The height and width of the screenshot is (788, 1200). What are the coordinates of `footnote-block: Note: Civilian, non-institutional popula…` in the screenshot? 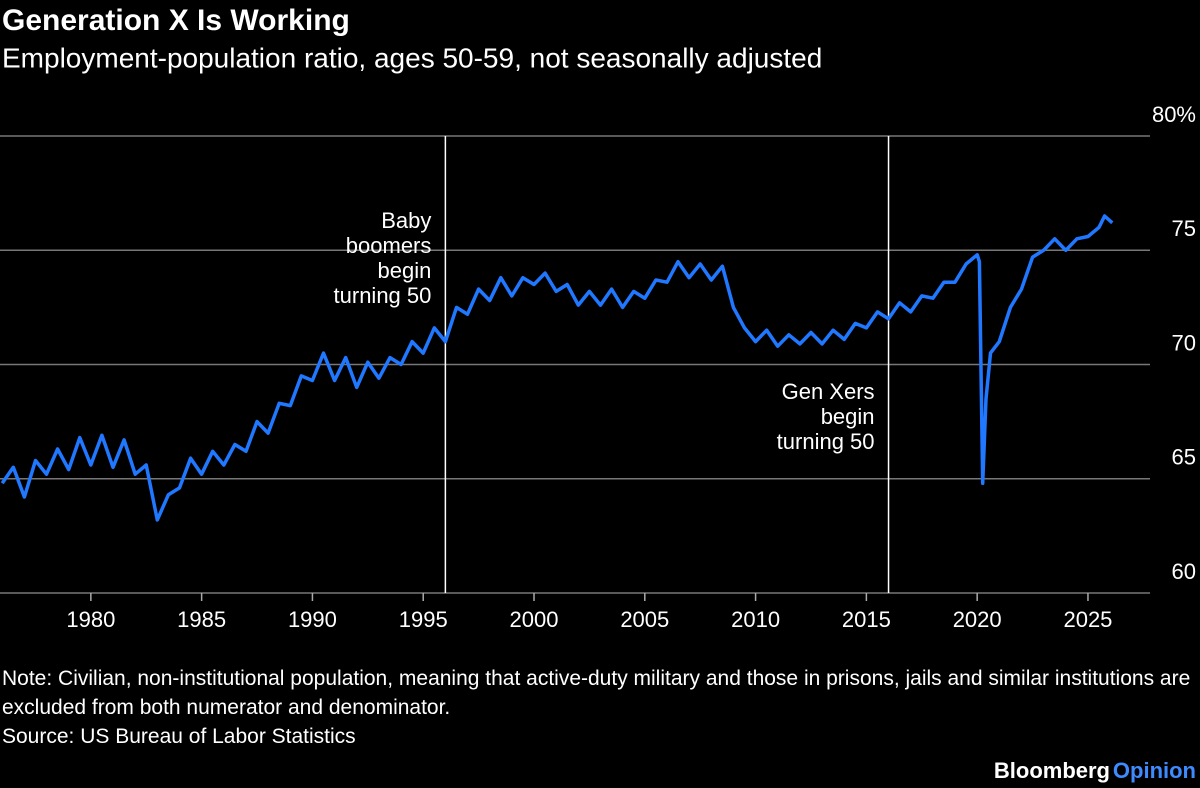 It's located at (600, 707).